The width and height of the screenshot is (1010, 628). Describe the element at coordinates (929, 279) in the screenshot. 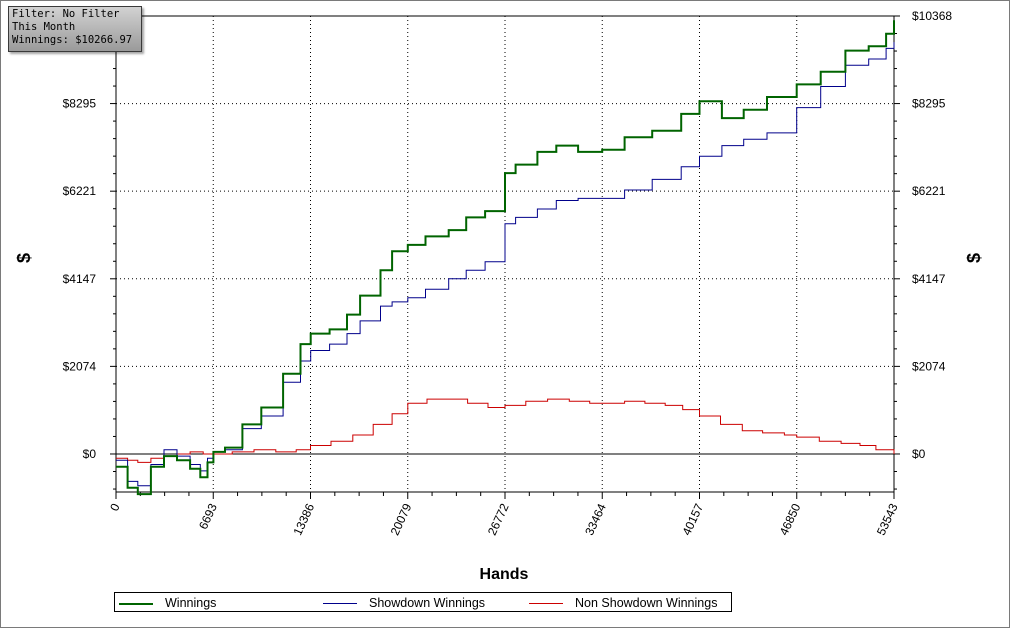

I see `y-tick-label-right: $4147` at that location.